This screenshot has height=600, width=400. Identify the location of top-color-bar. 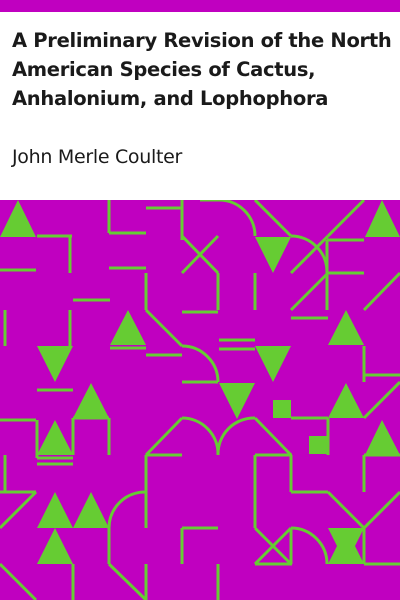
(200, 6).